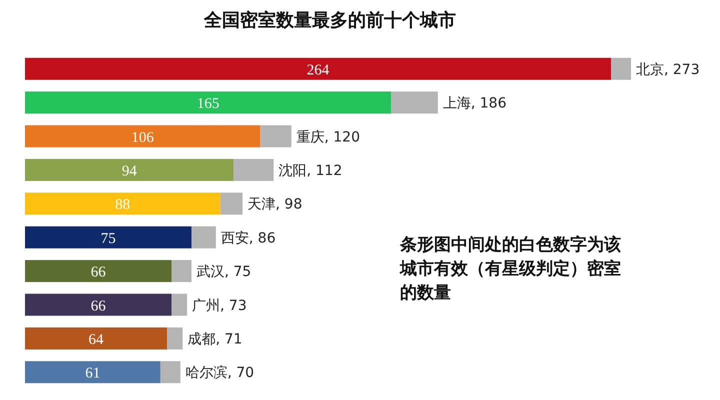 This screenshot has width=720, height=400. I want to click on total-label: 哈尔滨, 70, so click(219, 373).